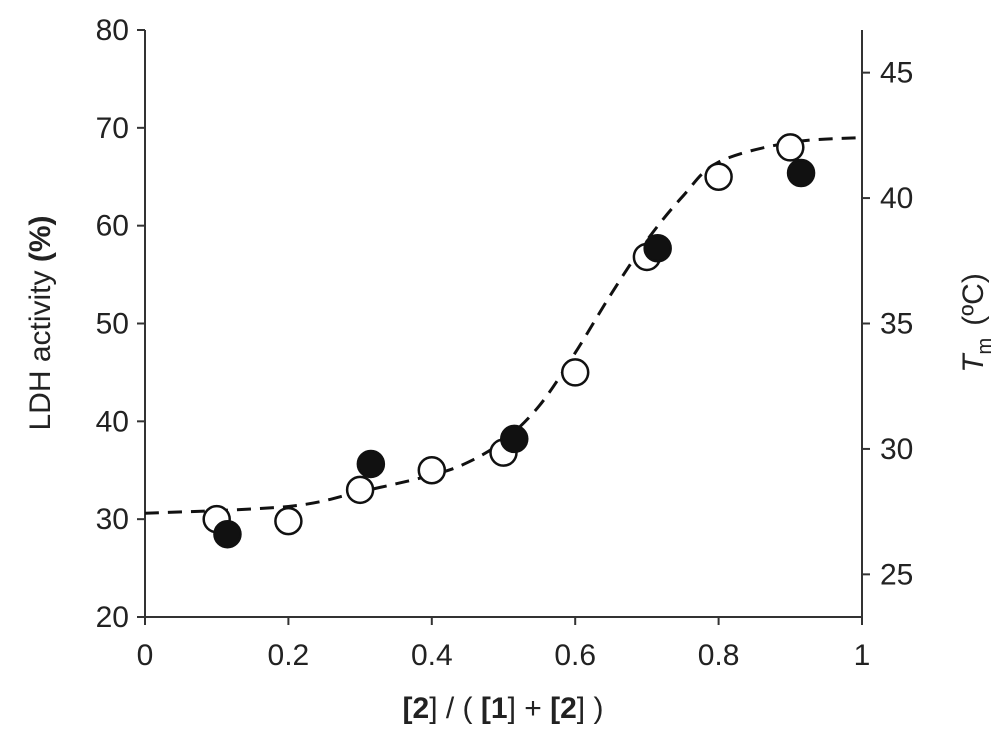 The image size is (1000, 741). I want to click on x-axis-label-part: ] +, so click(529, 708).